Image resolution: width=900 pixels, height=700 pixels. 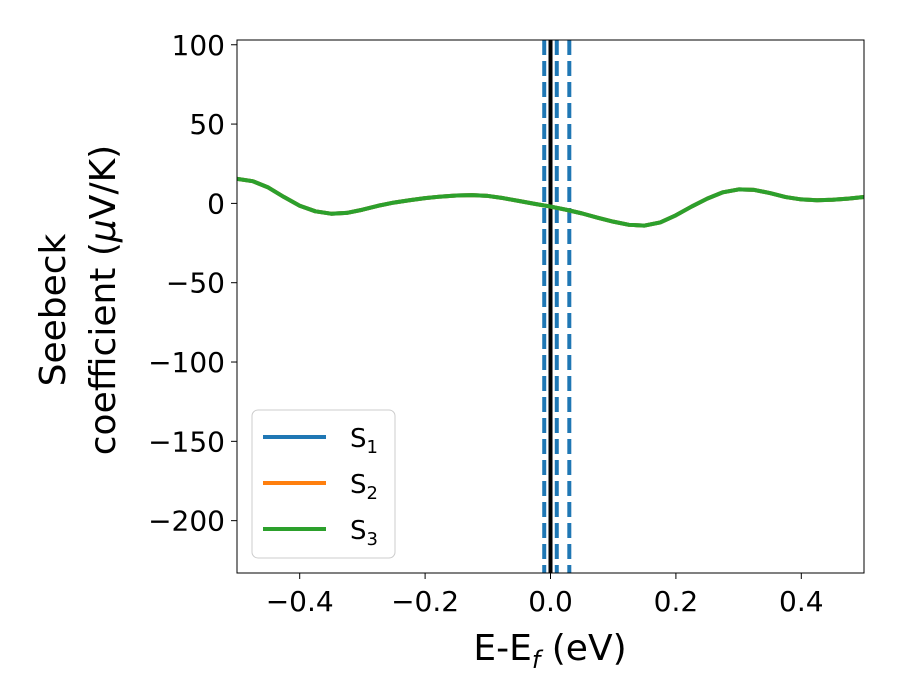 I want to click on x-tick-label: 0.2, so click(x=676, y=601).